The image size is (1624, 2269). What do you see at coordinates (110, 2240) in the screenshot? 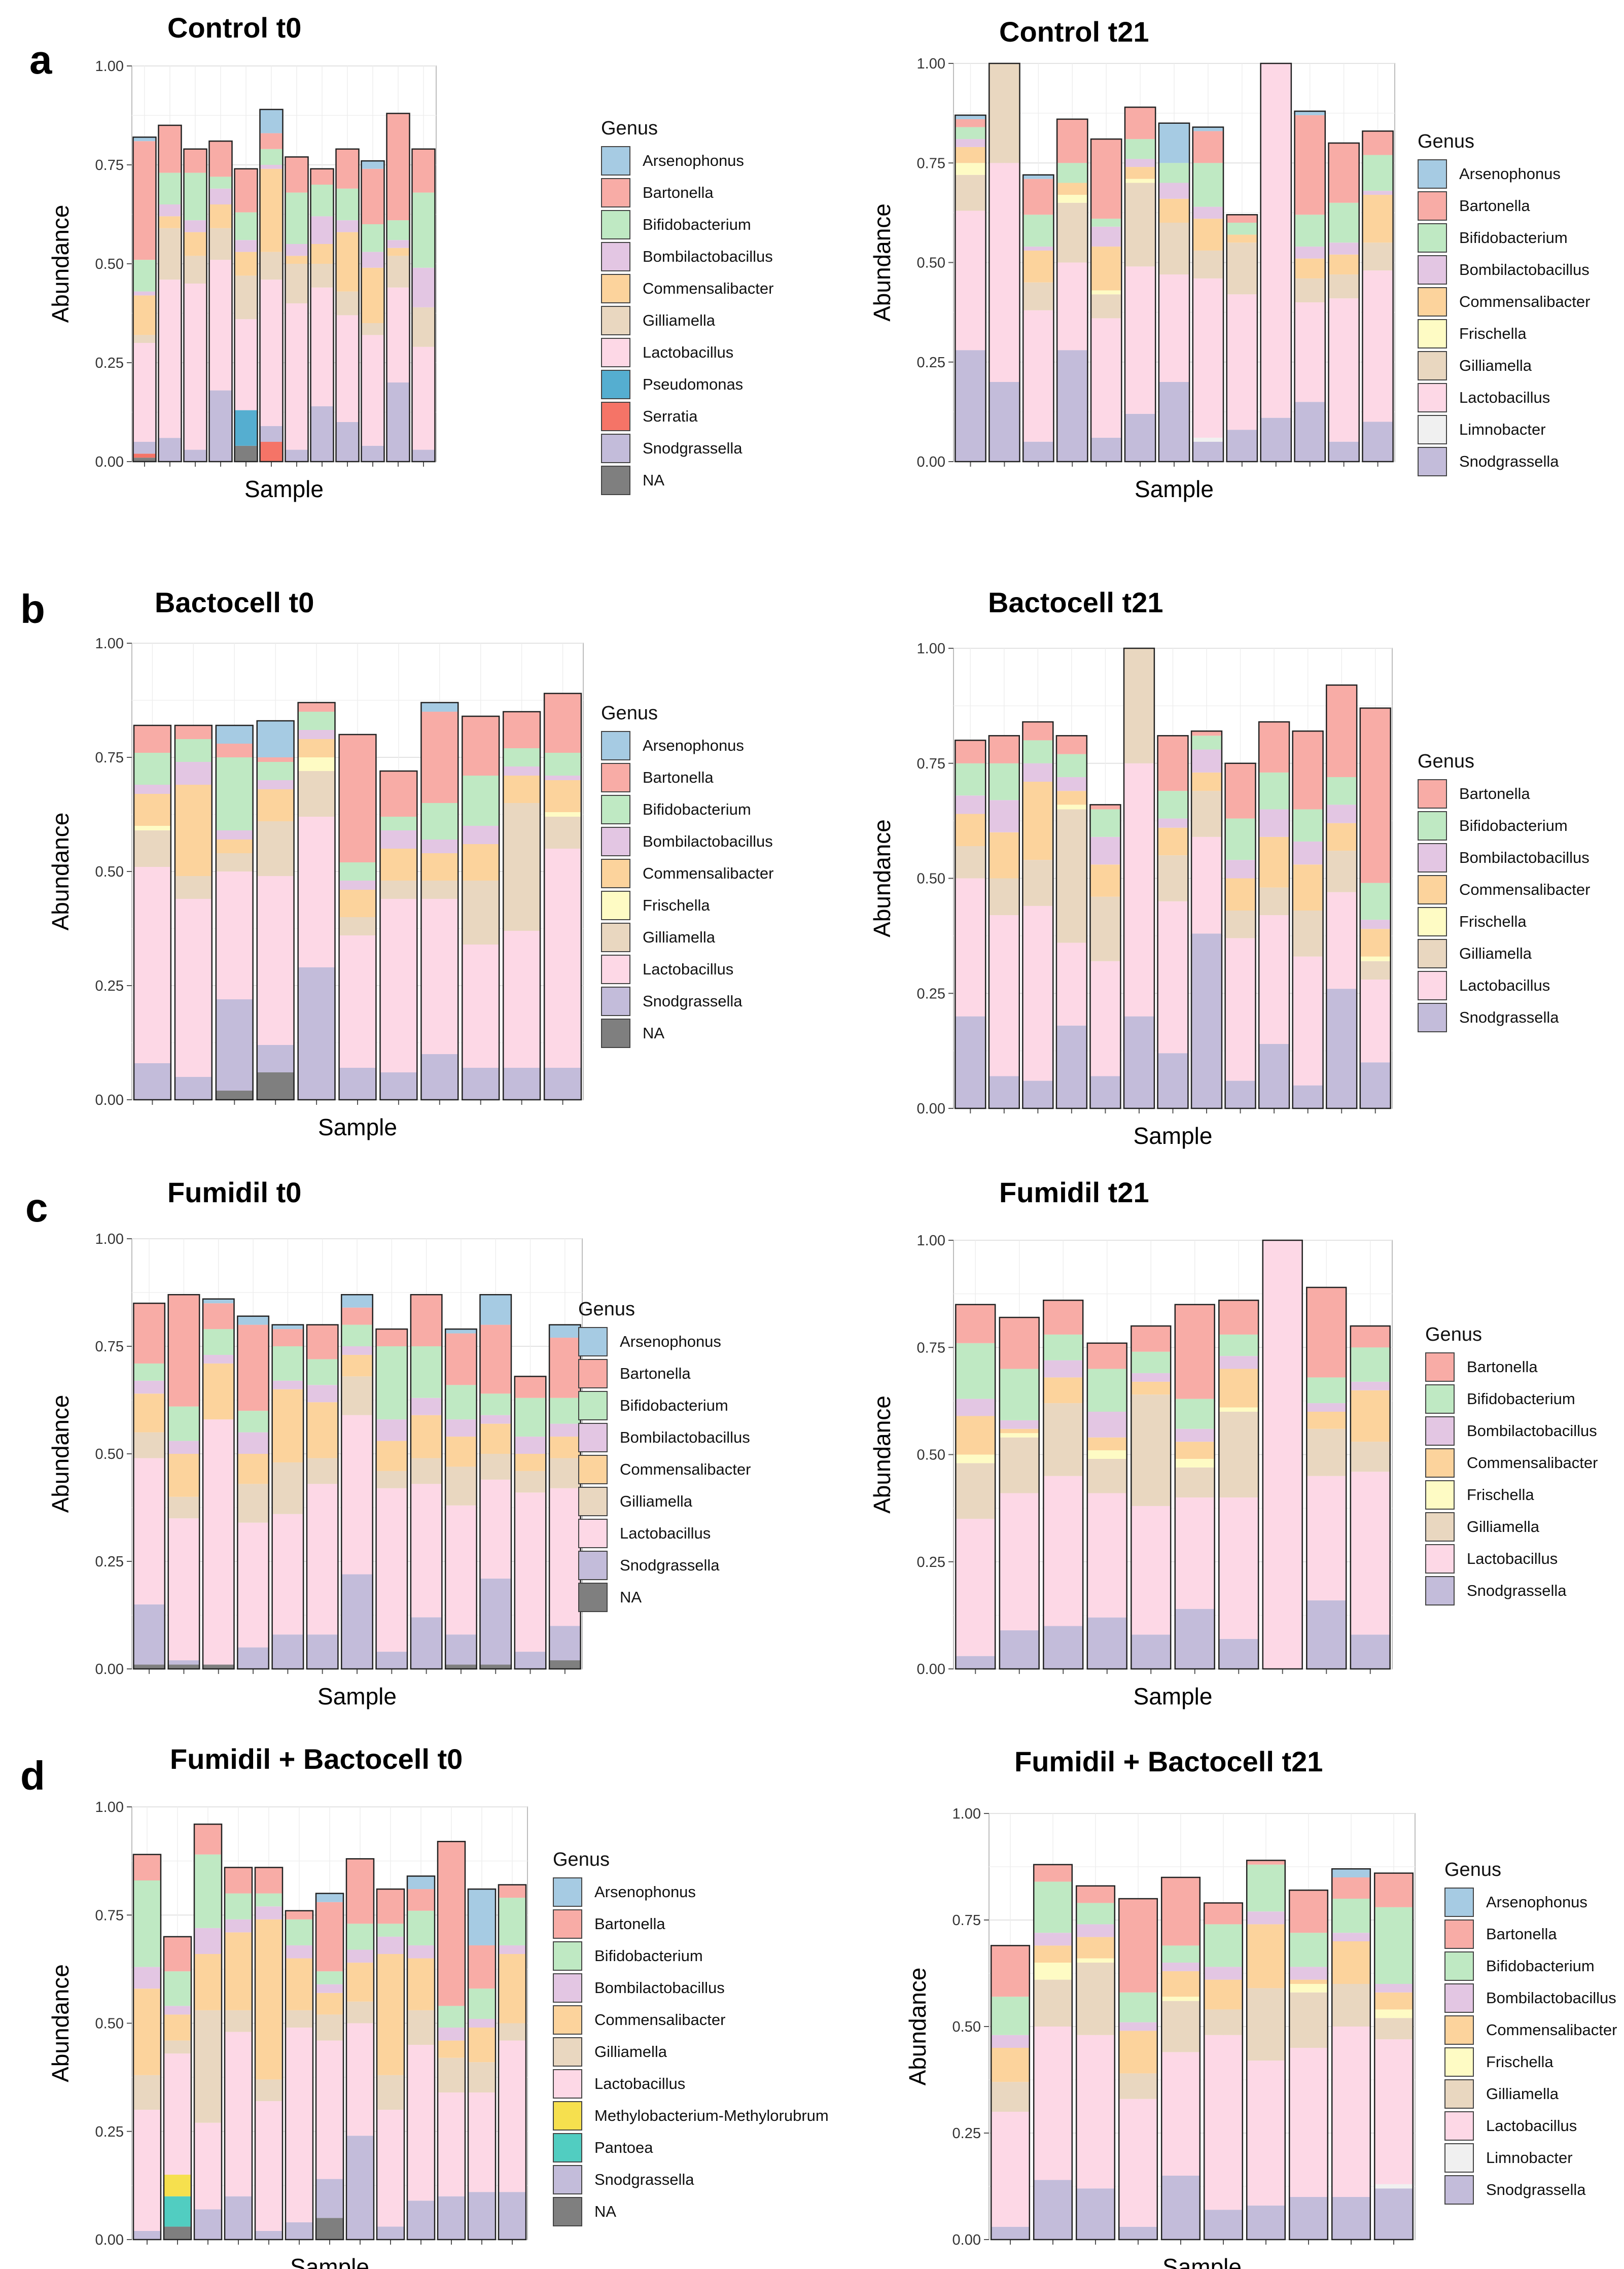
I see `y-tick-label: 0.00` at bounding box center [110, 2240].